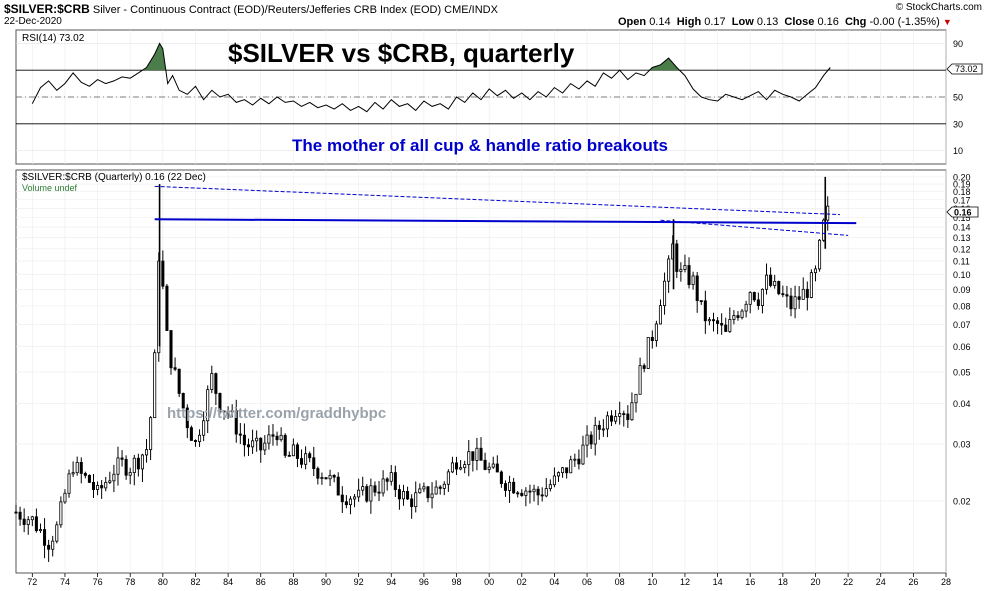  I want to click on price-tick-label: 0.07, so click(962, 325).